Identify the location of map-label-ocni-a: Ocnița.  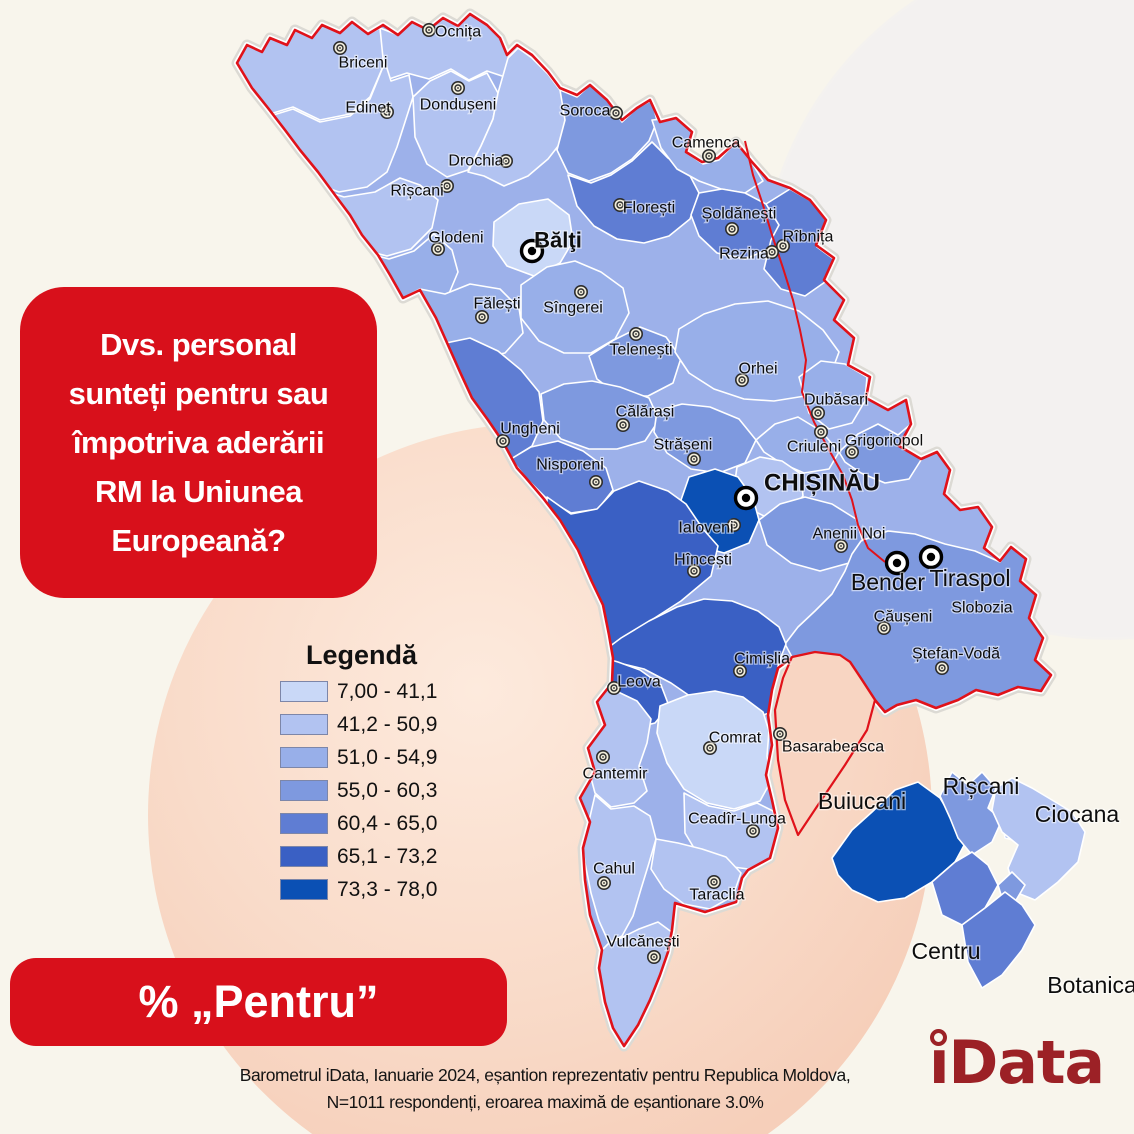
(458, 32).